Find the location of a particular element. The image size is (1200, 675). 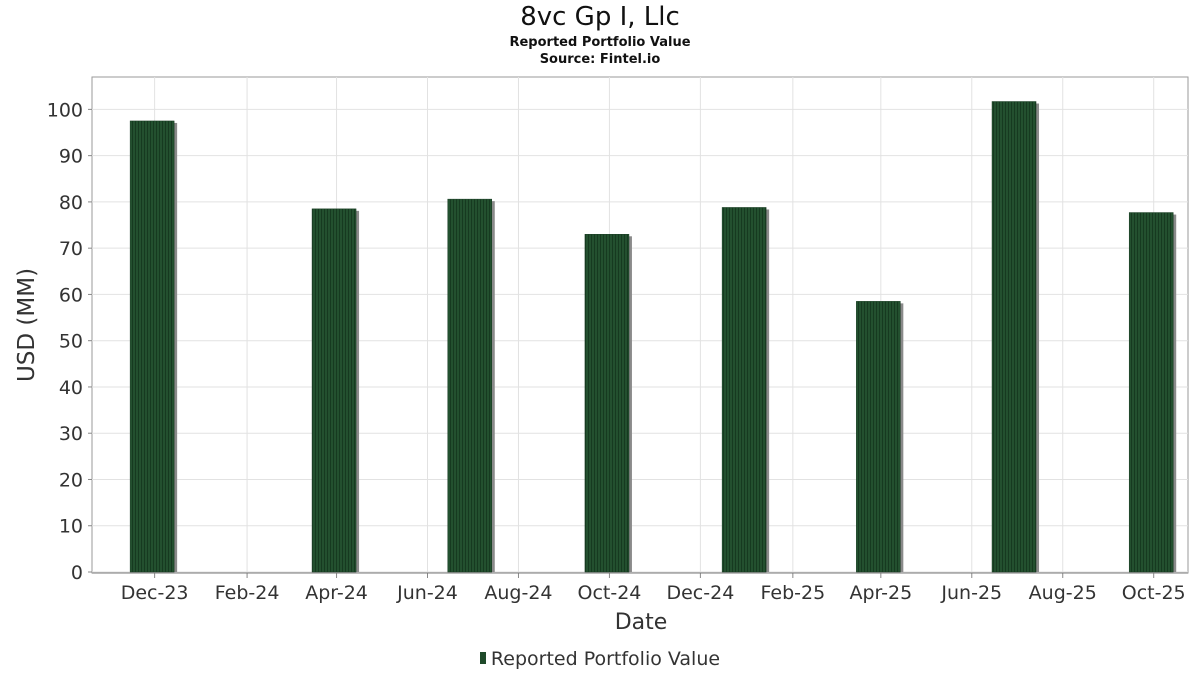

y-tick-label: 40 is located at coordinates (71, 388).